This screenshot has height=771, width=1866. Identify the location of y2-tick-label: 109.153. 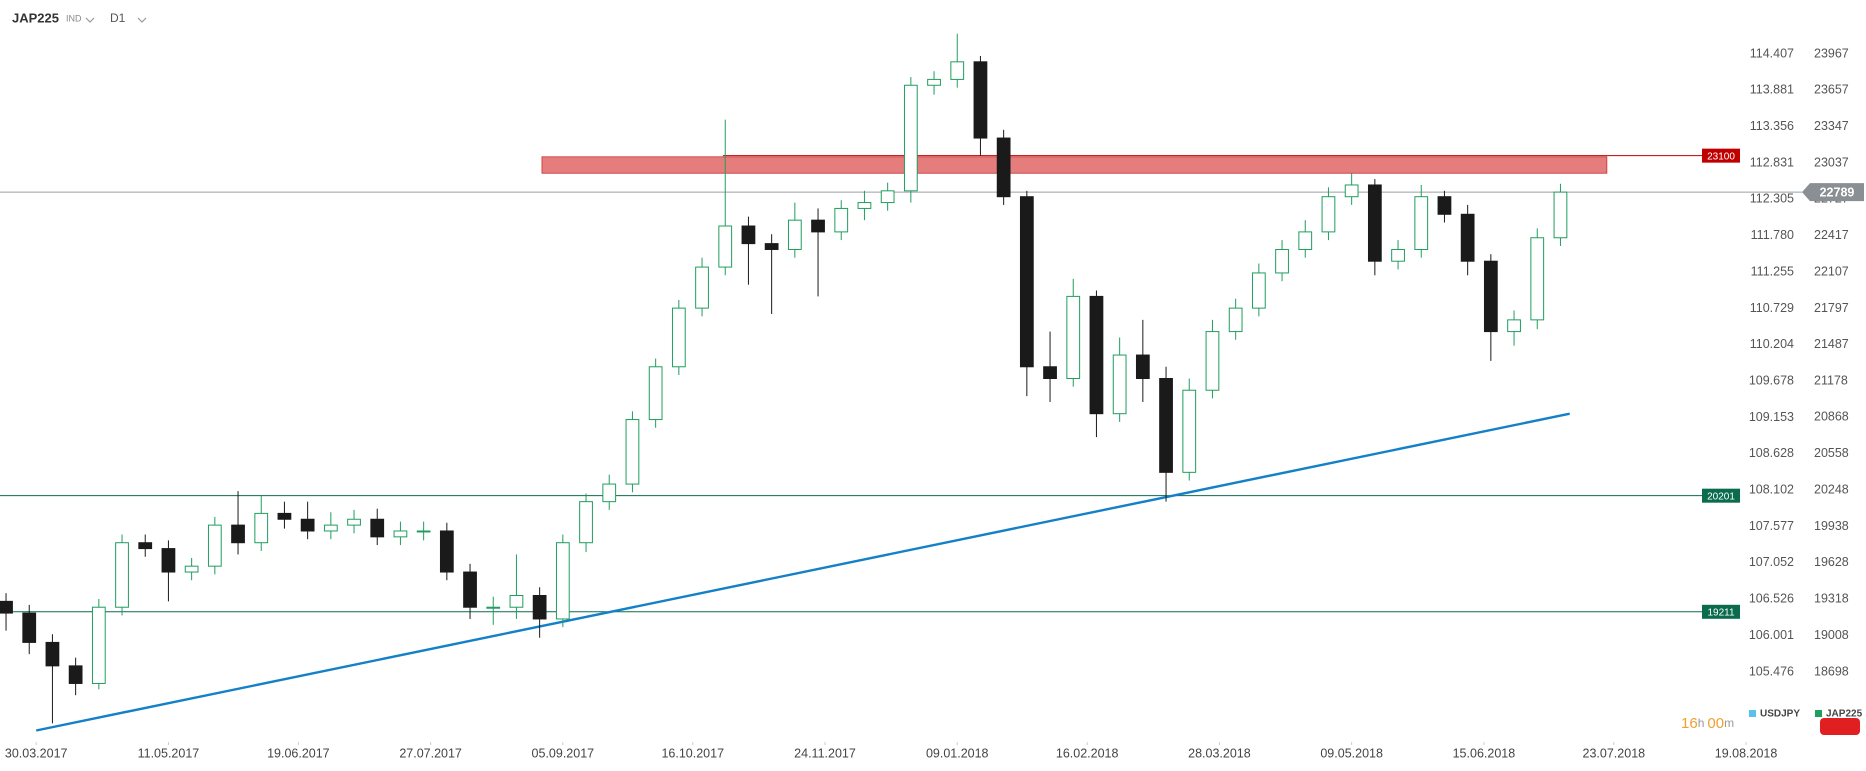
(1771, 417).